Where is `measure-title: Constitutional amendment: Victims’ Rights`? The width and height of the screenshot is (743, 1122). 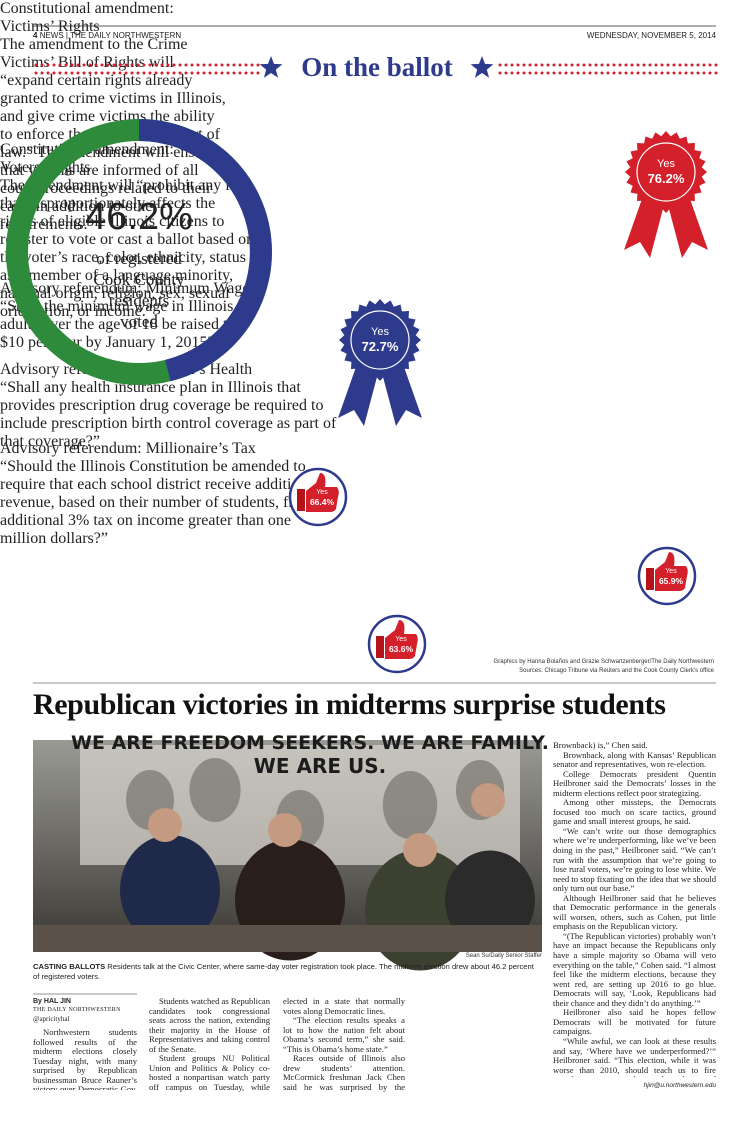 measure-title: Constitutional amendment: Victims’ Rights is located at coordinates (113, 18).